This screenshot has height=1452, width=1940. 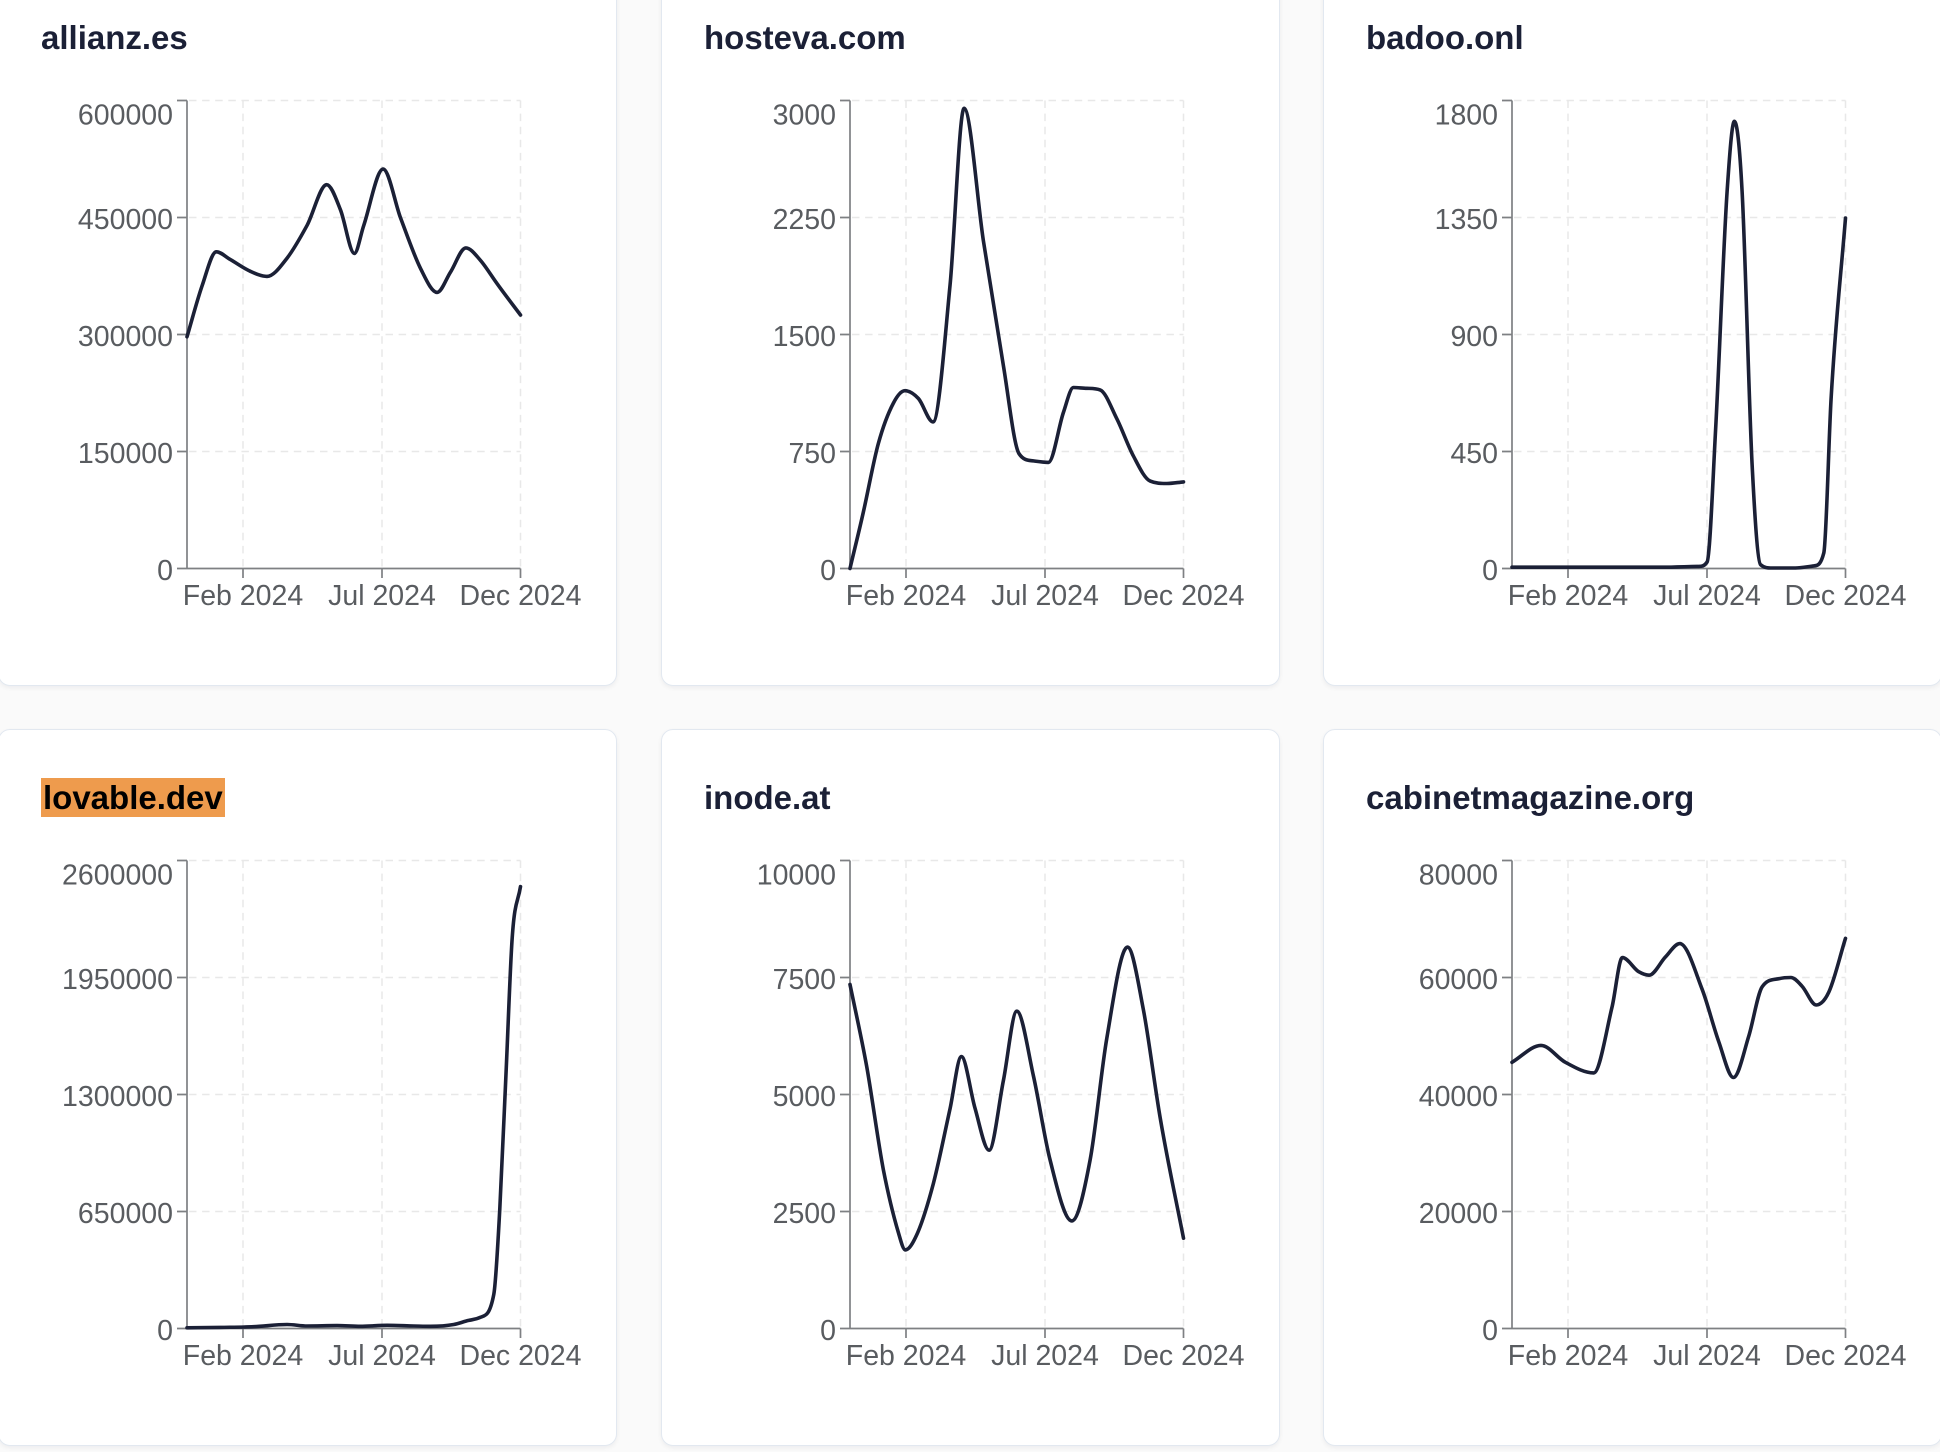 What do you see at coordinates (117, 876) in the screenshot?
I see `svg-text: 2600000` at bounding box center [117, 876].